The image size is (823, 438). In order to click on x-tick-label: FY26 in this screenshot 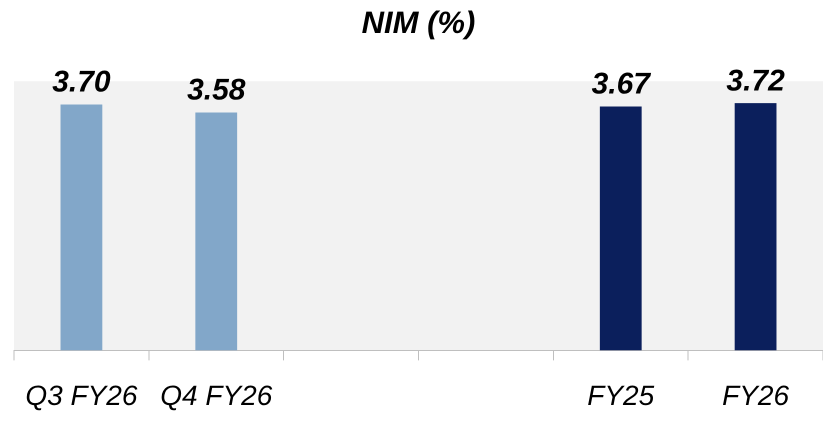, I will do `click(756, 395)`.